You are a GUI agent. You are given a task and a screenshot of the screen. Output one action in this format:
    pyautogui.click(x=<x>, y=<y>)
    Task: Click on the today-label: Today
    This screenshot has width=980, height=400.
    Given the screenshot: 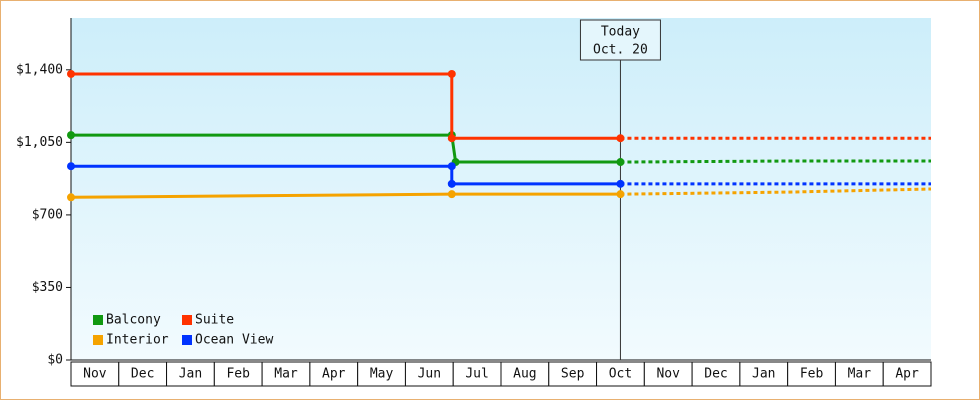 What is the action you would take?
    pyautogui.click(x=620, y=32)
    